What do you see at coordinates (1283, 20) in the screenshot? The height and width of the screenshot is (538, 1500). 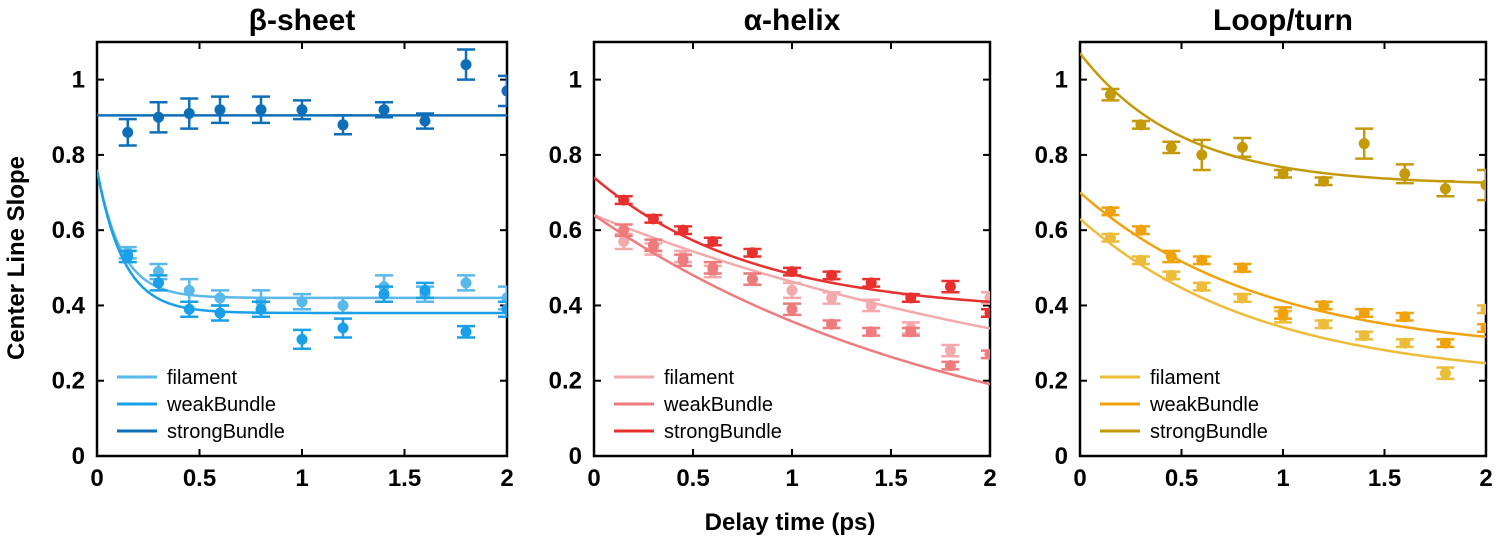 I see `panel-title: Loop/turn` at bounding box center [1283, 20].